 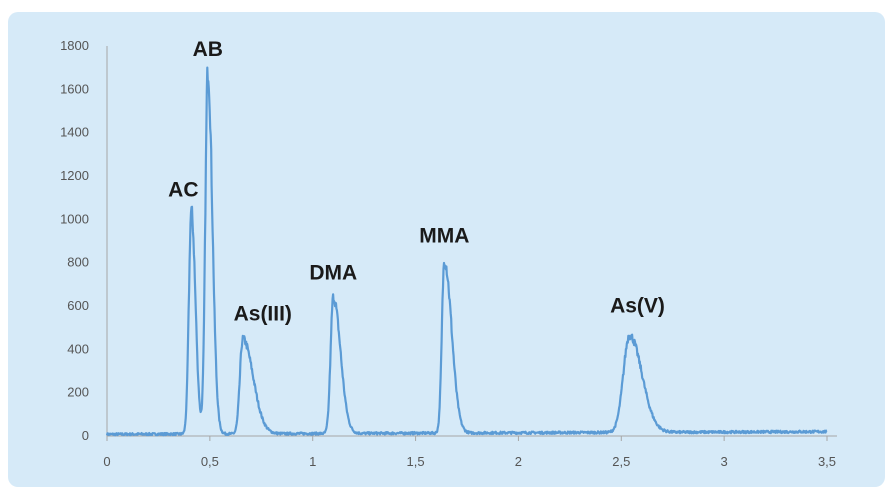 What do you see at coordinates (469, 452) in the screenshot?
I see `x-axis-ticks: 0 0,5 1 1,5 2 2,5 3 3,5` at bounding box center [469, 452].